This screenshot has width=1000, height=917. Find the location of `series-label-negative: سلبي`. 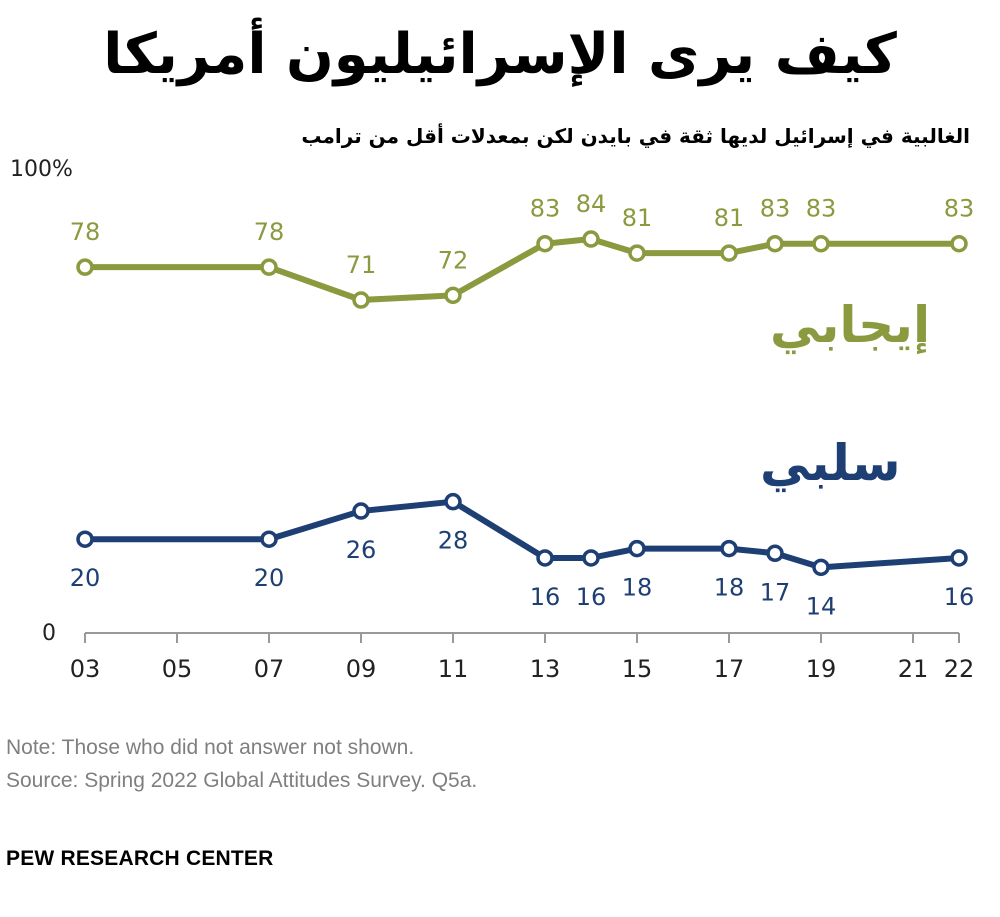

series-label-negative: سلبي is located at coordinates (830, 463).